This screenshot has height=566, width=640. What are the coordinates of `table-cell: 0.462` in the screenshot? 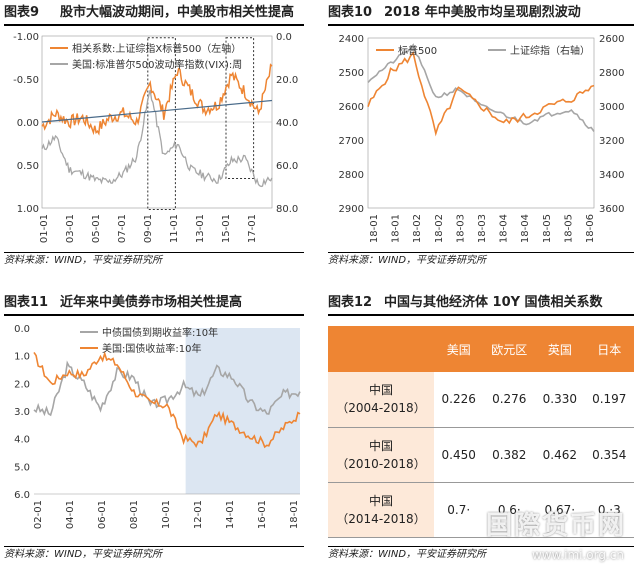 It's located at (560, 455).